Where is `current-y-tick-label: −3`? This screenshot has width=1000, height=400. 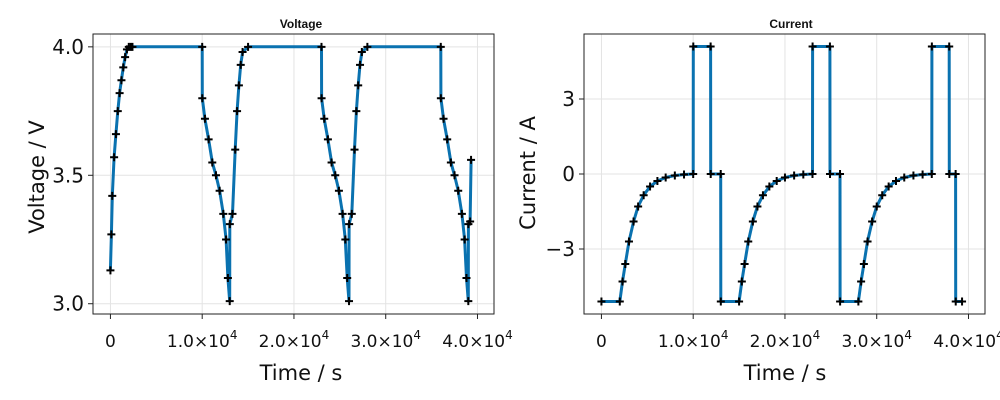
current-y-tick-label: −3 is located at coordinates (560, 249).